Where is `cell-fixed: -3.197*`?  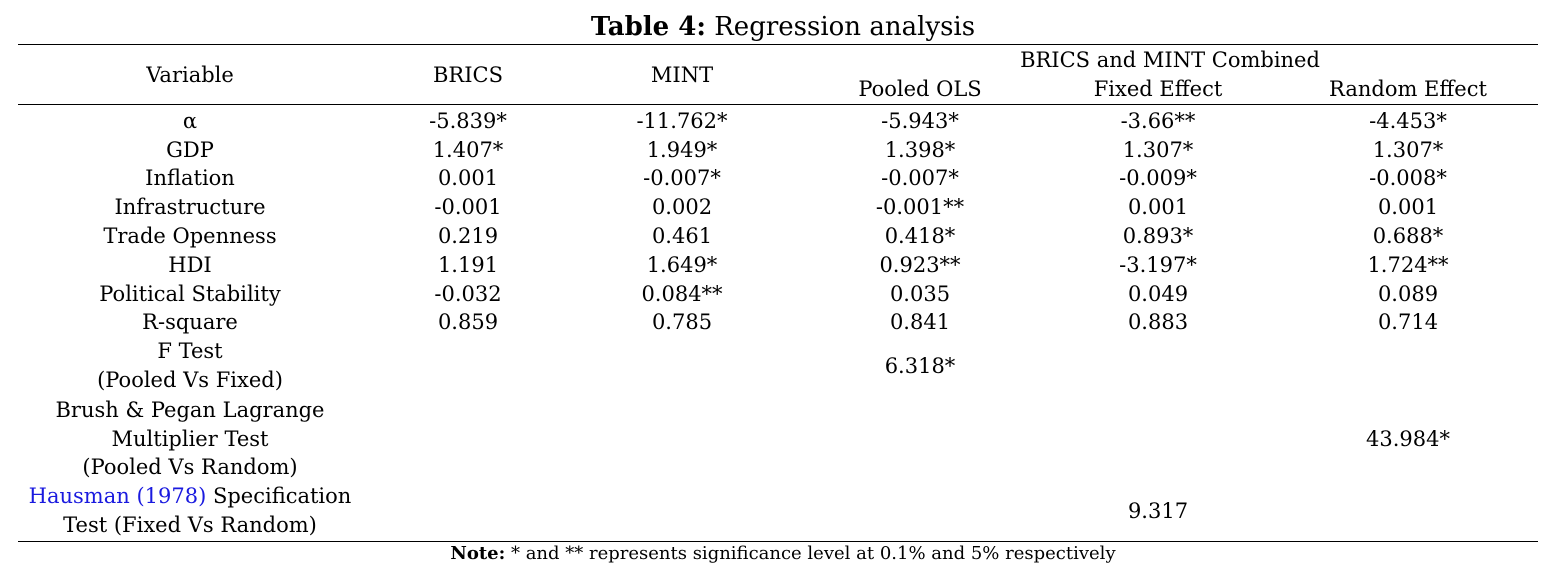 cell-fixed: -3.197* is located at coordinates (1158, 265).